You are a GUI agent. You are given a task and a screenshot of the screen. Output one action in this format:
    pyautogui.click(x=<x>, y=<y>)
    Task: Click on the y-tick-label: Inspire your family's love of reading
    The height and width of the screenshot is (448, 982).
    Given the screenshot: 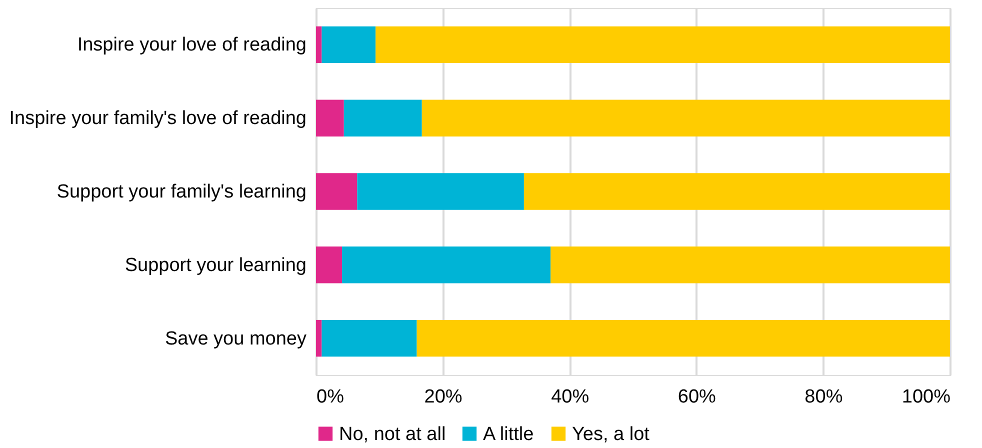 What is the action you would take?
    pyautogui.click(x=157, y=119)
    